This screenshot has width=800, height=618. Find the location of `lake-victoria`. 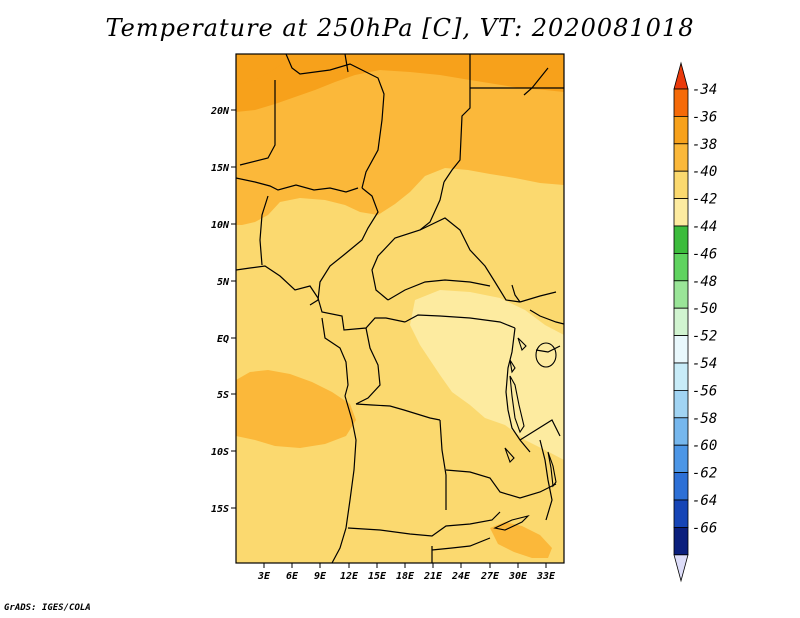

lake-victoria is located at coordinates (546, 355).